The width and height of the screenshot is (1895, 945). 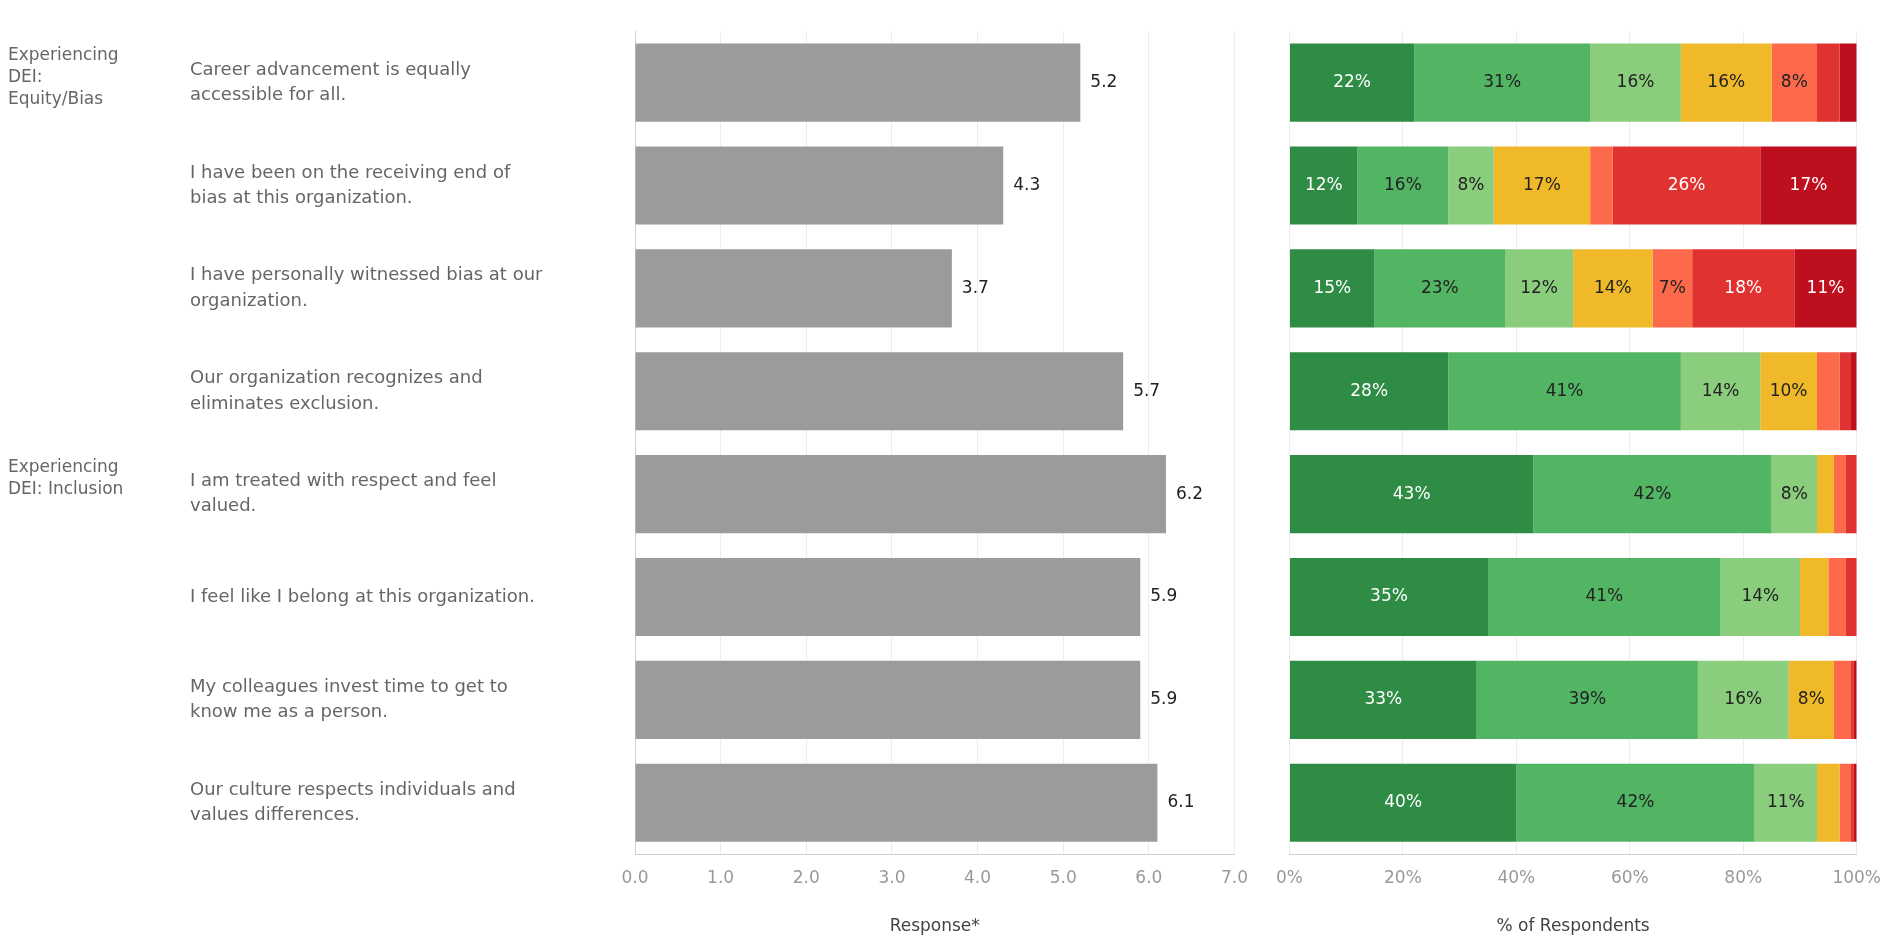 I want to click on y-tick-label: I feel like I belong at this organization., so click(x=362, y=595).